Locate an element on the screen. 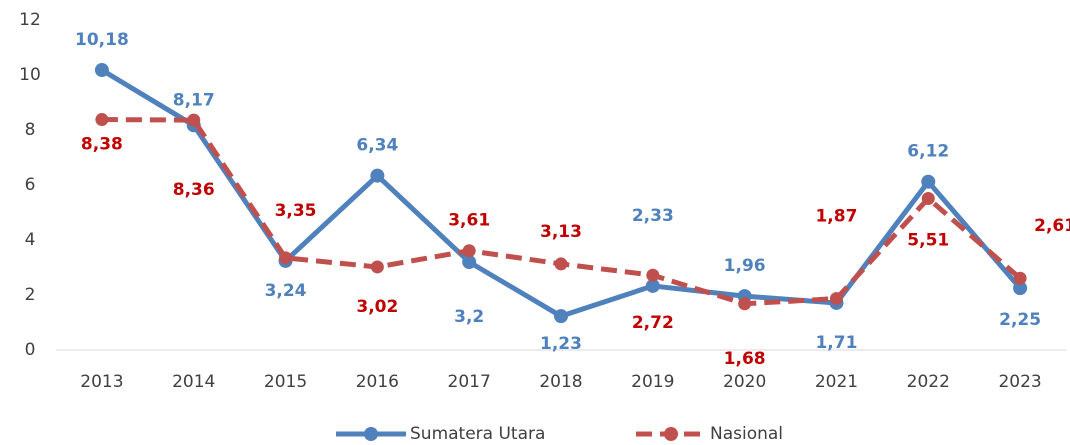 The image size is (1070, 445). data-label: 3,35 is located at coordinates (296, 211).